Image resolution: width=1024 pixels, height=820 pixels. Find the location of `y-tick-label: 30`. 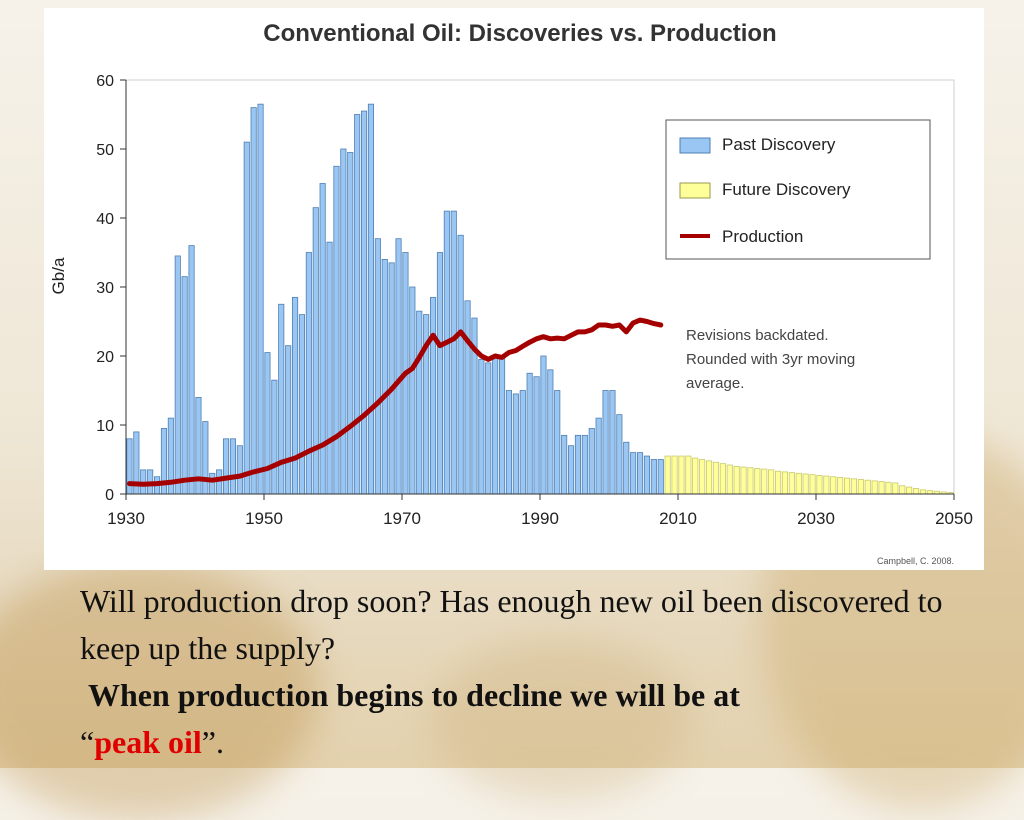

y-tick-label: 30 is located at coordinates (105, 288).